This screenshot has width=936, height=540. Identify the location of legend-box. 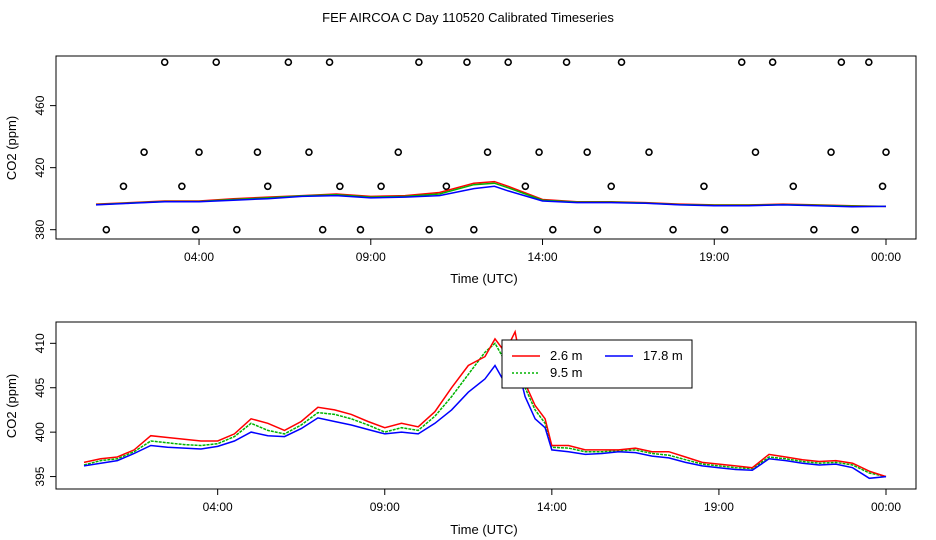
(597, 364).